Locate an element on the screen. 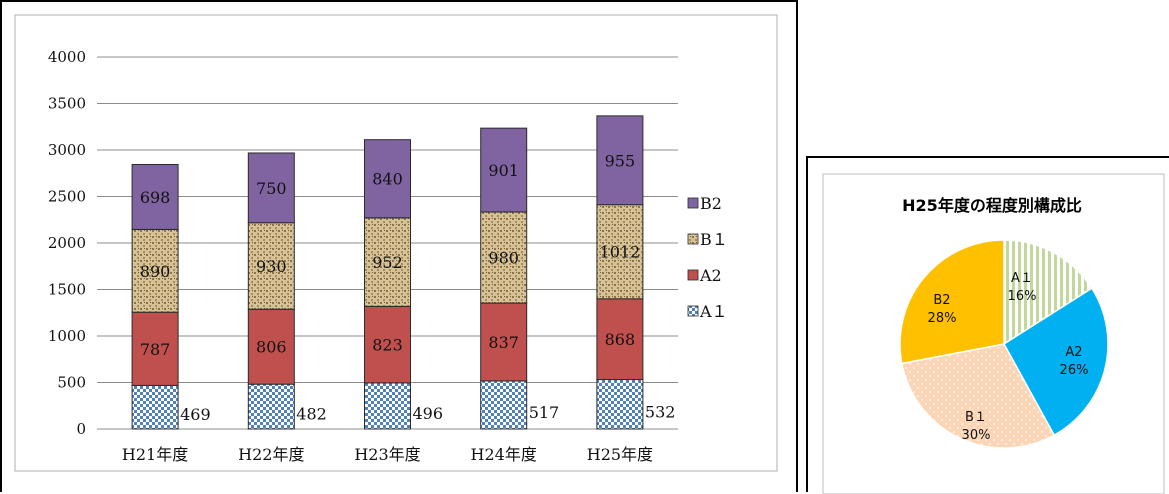  data-label-a2: 787 is located at coordinates (155, 349).